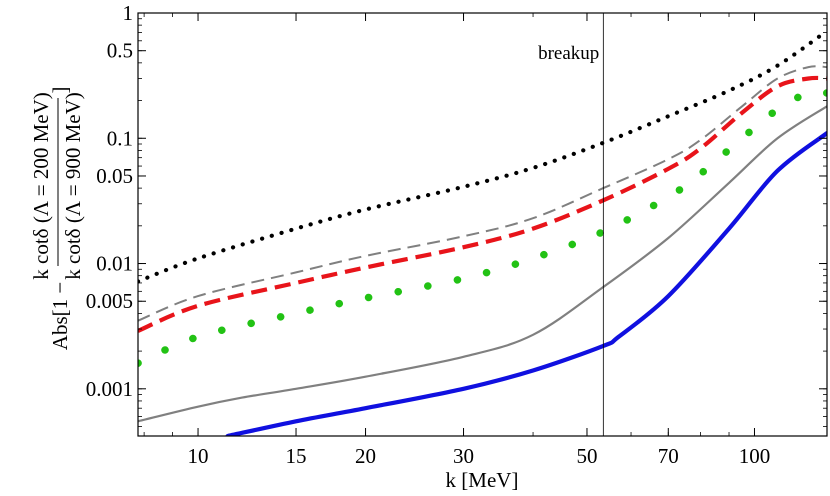 This screenshot has width=830, height=496. I want to click on y-axis-label-suffix: ], so click(60, 90).